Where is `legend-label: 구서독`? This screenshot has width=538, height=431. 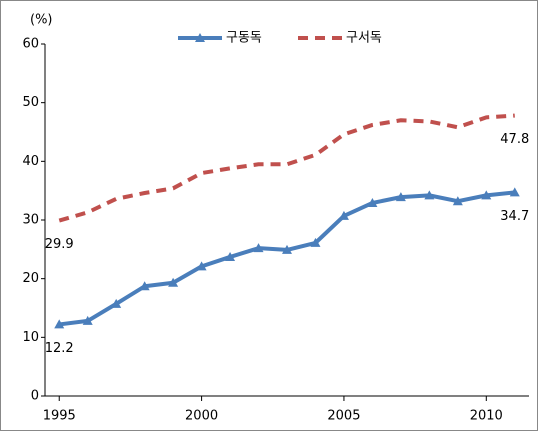
legend-label: 구서독 is located at coordinates (364, 38).